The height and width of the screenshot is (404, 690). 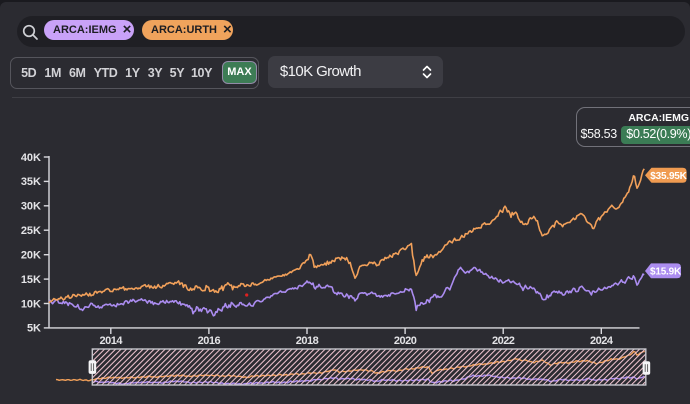 What do you see at coordinates (668, 176) in the screenshot?
I see `svg-text: $35.95K` at bounding box center [668, 176].